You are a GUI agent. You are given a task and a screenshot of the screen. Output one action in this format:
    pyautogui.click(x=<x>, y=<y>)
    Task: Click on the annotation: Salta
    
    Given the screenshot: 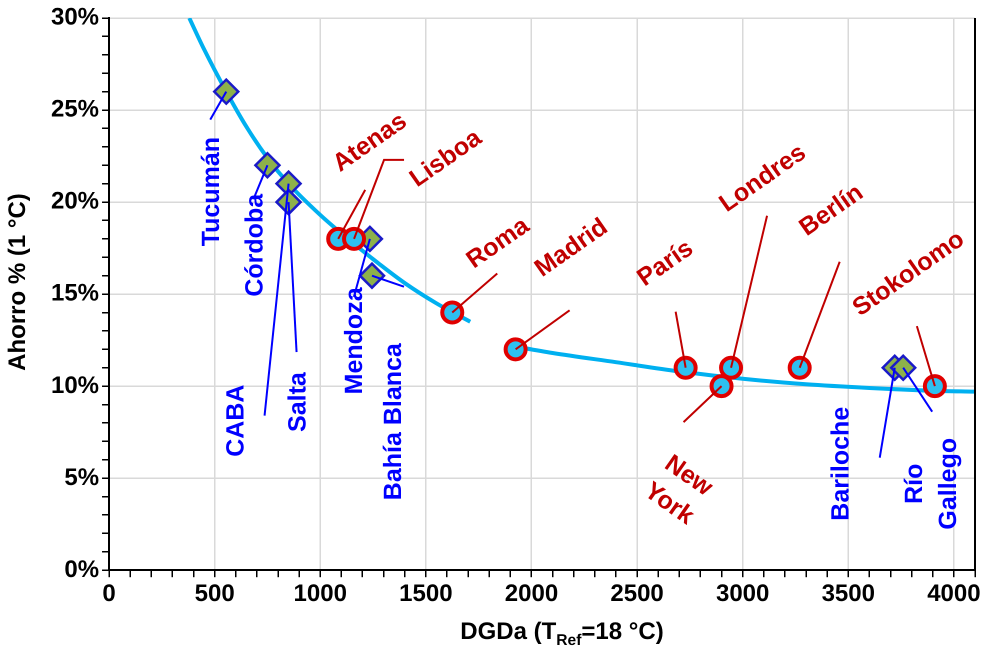 What is the action you would take?
    pyautogui.click(x=297, y=401)
    